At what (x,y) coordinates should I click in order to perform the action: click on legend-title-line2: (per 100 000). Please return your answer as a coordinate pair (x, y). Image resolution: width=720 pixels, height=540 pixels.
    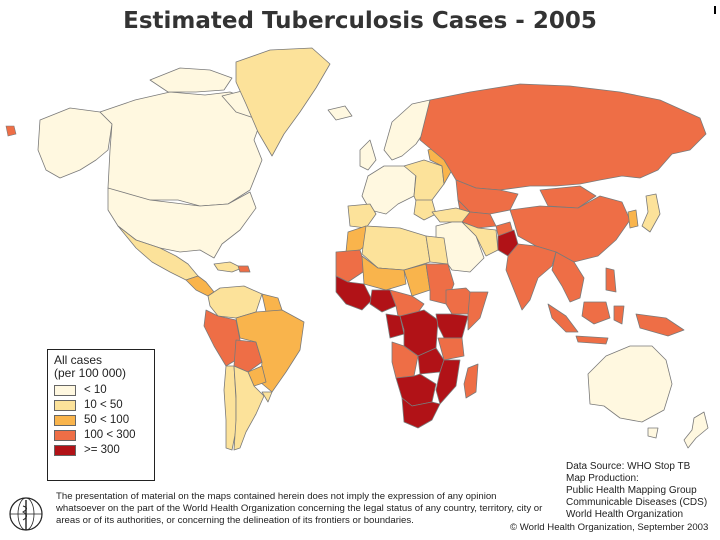
    Looking at the image, I should click on (90, 373).